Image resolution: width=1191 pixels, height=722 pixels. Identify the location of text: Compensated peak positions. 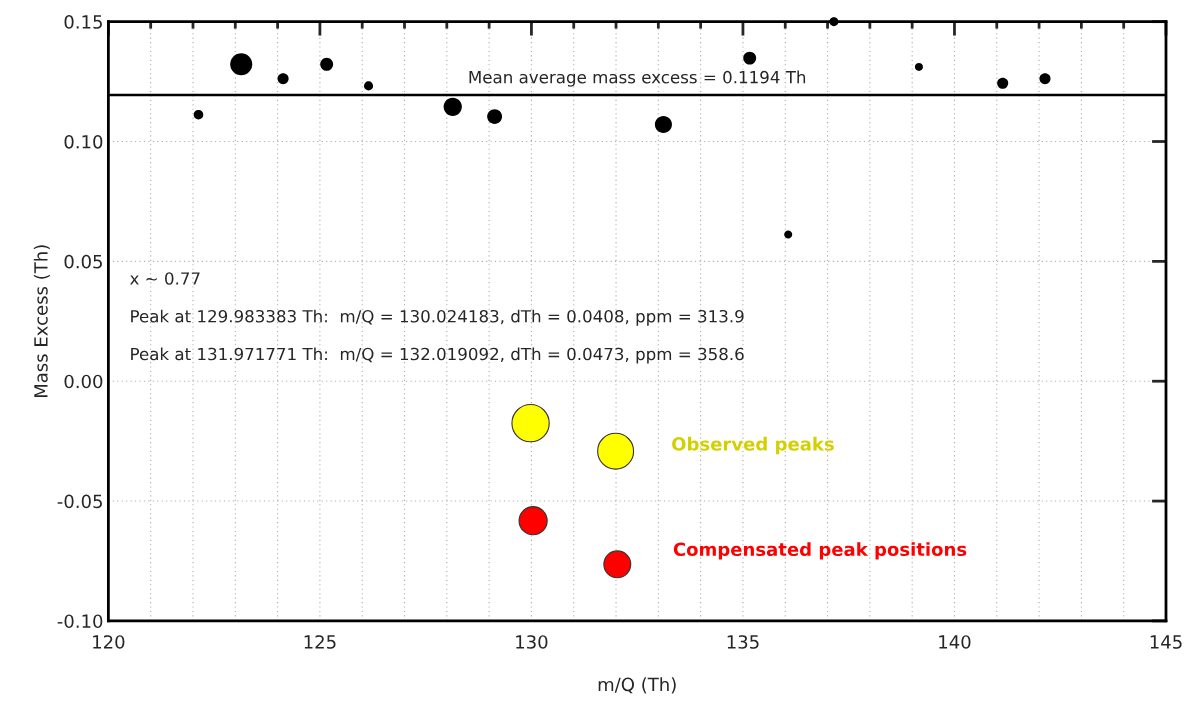
(820, 551).